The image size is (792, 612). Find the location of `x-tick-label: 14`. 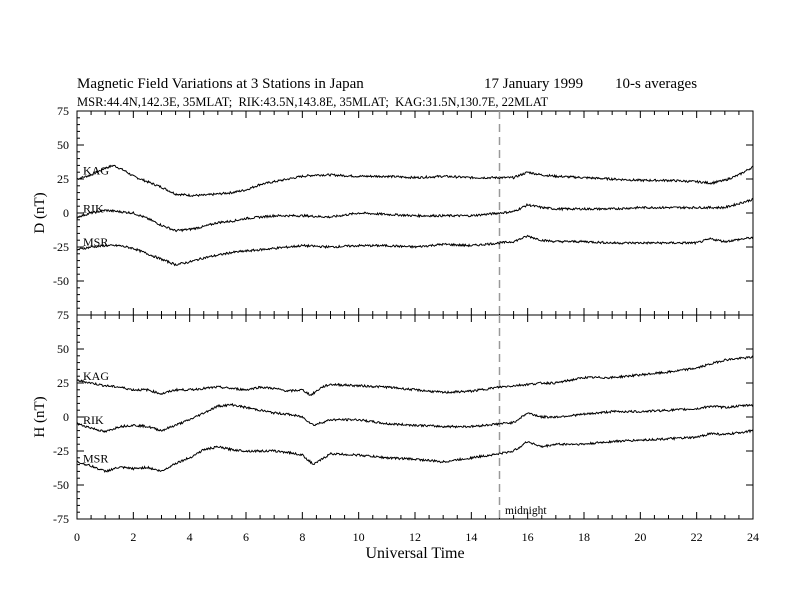

x-tick-label: 14 is located at coordinates (471, 537).